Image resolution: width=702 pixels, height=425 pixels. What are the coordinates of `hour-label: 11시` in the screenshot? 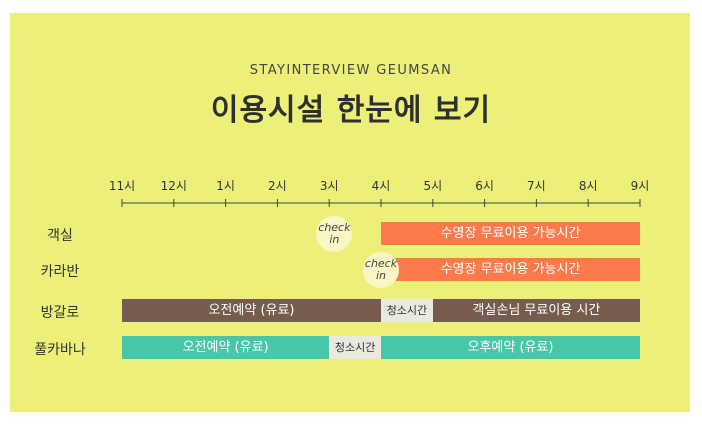 It's located at (122, 186).